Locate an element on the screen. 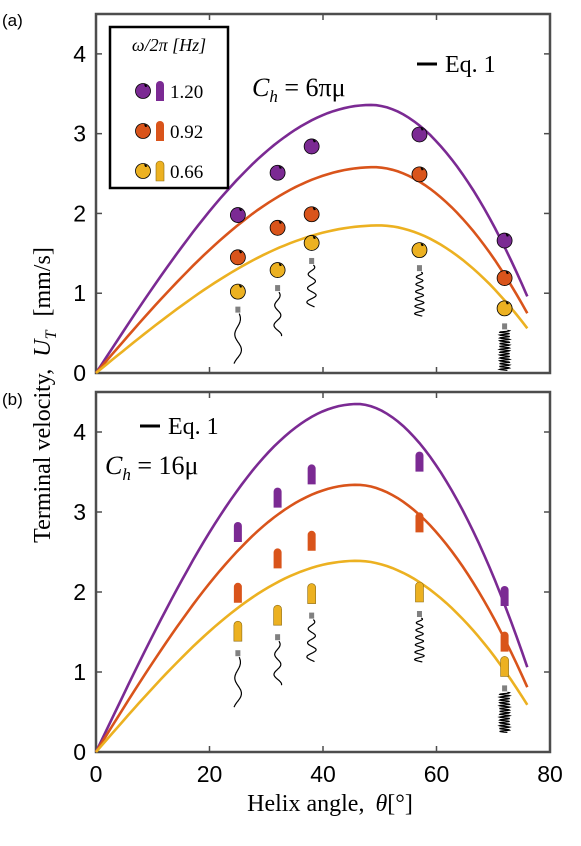 Image resolution: width=581 pixels, height=846 pixels. panel-label-b: (b) is located at coordinates (12, 399).